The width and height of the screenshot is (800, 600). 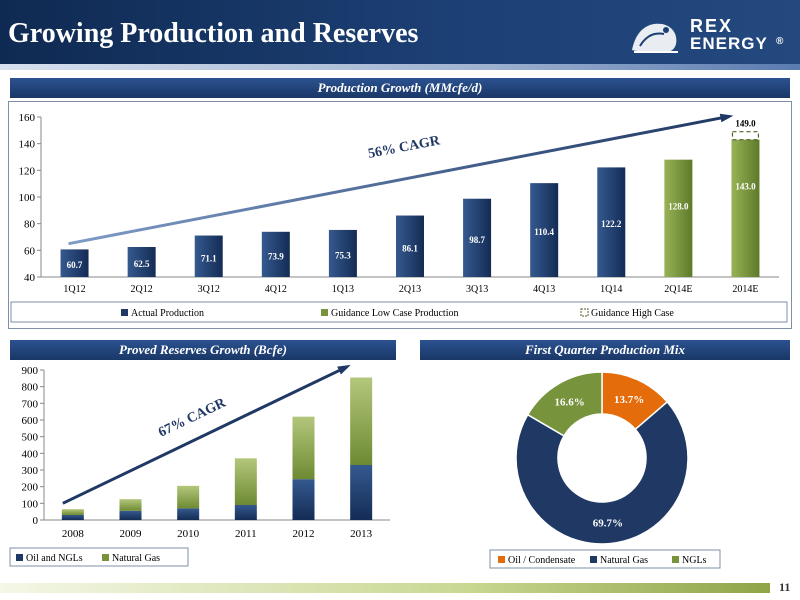 What do you see at coordinates (30, 225) in the screenshot?
I see `y-tick-label: 80` at bounding box center [30, 225].